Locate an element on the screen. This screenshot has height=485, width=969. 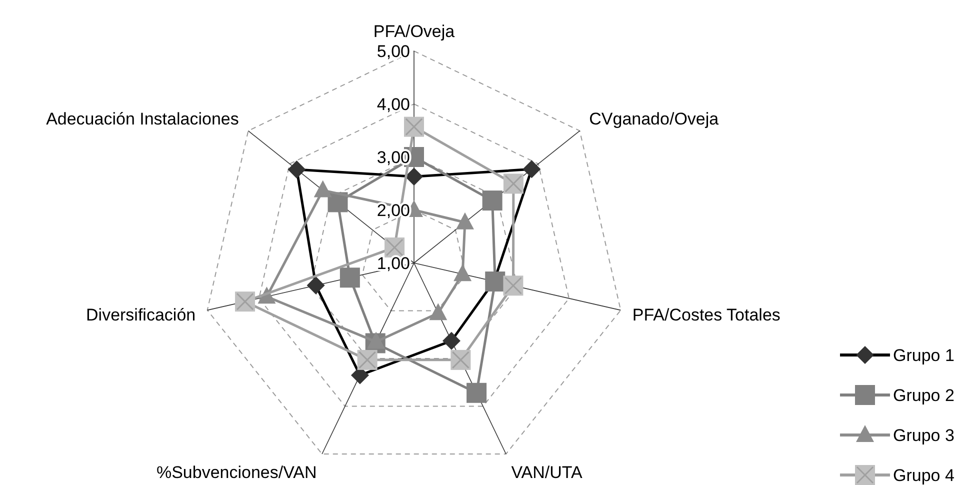
legend-label: Grupo 3 is located at coordinates (923, 435).